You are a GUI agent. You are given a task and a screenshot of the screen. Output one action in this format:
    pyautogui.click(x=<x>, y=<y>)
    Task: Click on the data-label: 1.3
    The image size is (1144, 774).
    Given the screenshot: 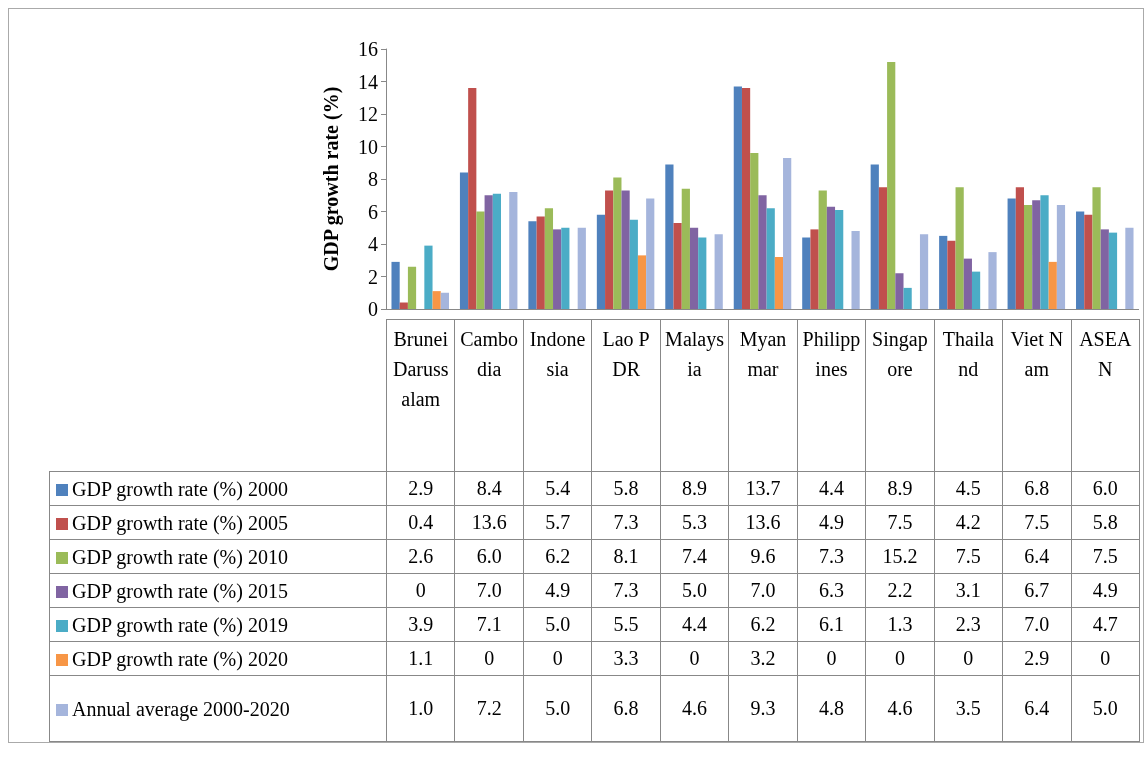 What is the action you would take?
    pyautogui.click(x=900, y=624)
    